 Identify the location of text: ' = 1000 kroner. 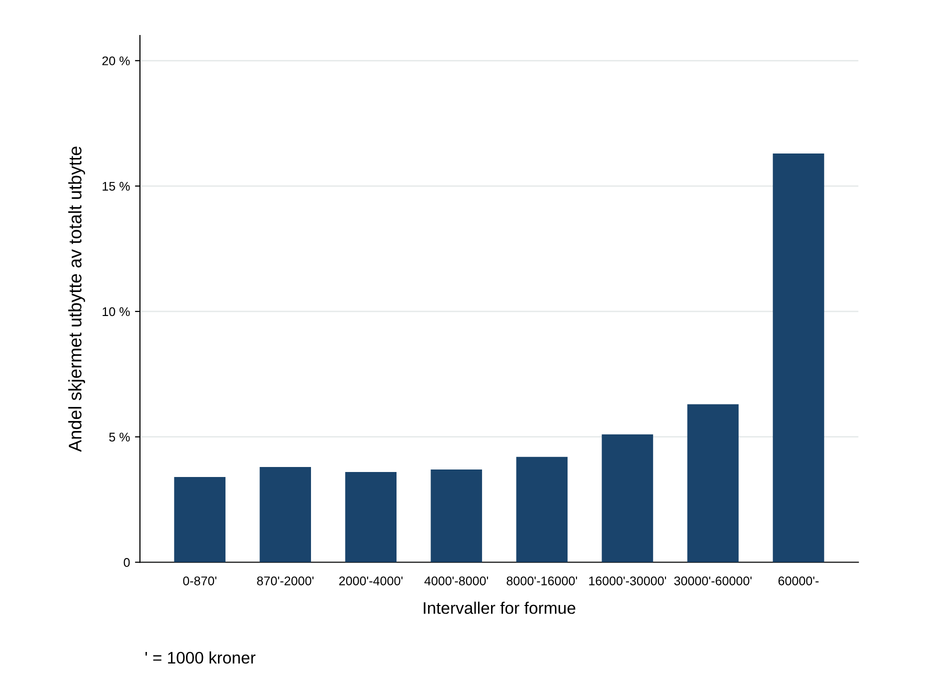
(200, 657).